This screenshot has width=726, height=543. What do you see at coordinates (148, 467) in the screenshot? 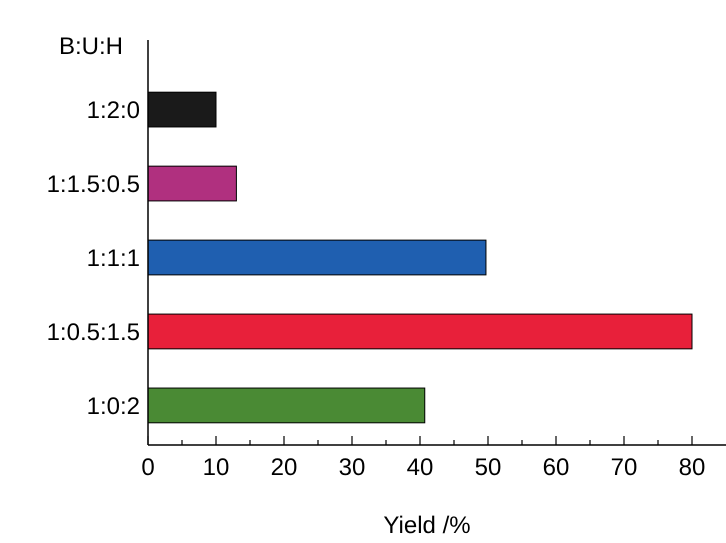
I see `x-tick-label: 0` at bounding box center [148, 467].